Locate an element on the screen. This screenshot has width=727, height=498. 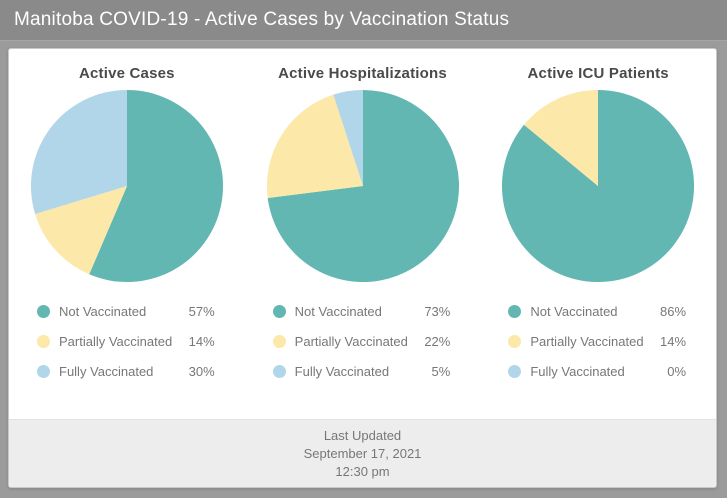
chart-title: Active ICU Patients is located at coordinates (598, 73).